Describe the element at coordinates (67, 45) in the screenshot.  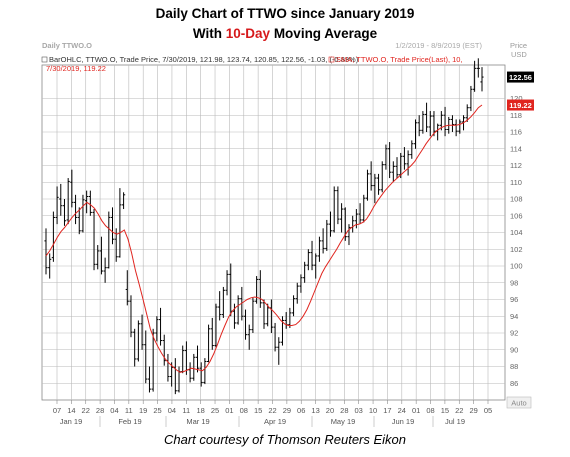
I see `symbol-label: Daily TTWO.O` at that location.